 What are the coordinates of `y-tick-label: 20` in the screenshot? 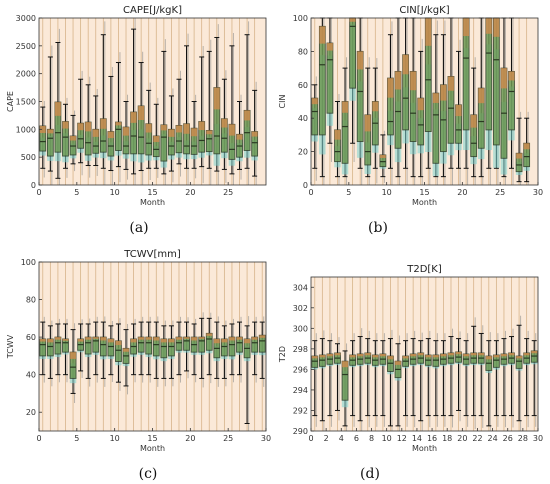 It's located at (31, 412).